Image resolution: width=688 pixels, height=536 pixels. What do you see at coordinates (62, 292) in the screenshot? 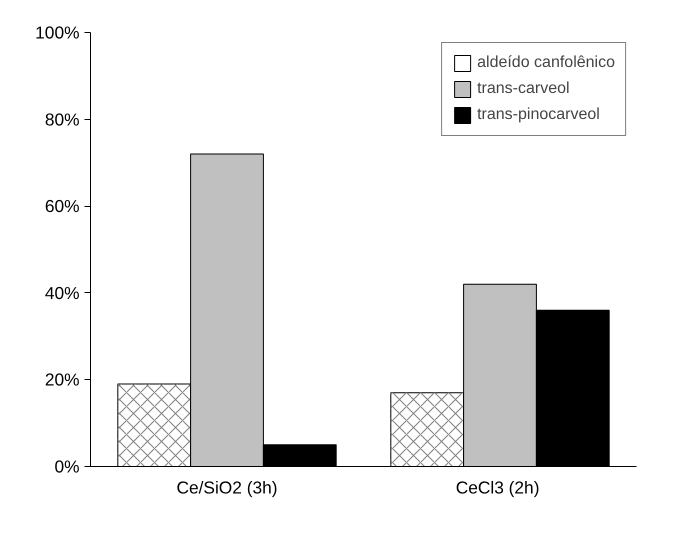
I see `y-tick-label: 40%` at bounding box center [62, 292].